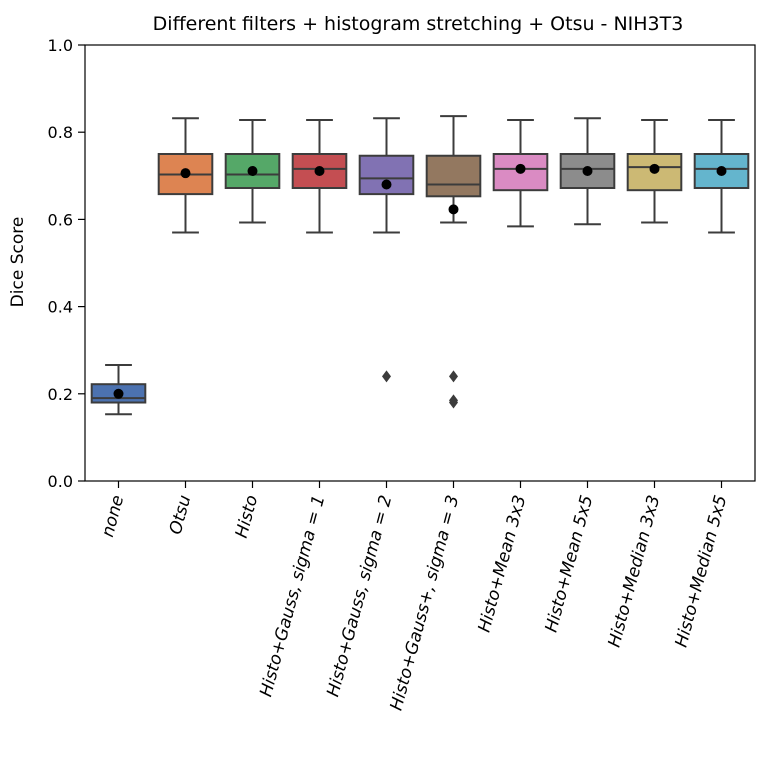 Image resolution: width=768 pixels, height=770 pixels. Describe the element at coordinates (60, 307) in the screenshot. I see `y-tick-label: 0.4` at that location.